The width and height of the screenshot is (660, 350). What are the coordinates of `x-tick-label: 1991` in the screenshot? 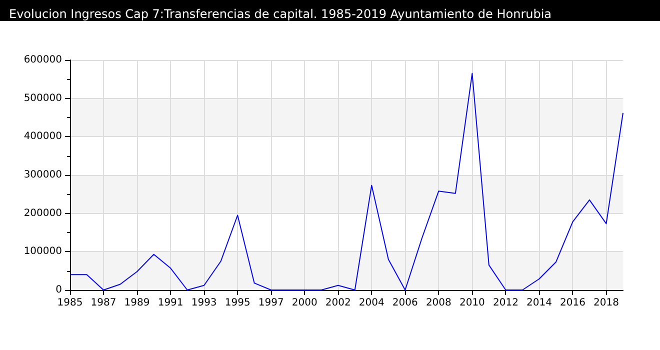 It's located at (171, 303).